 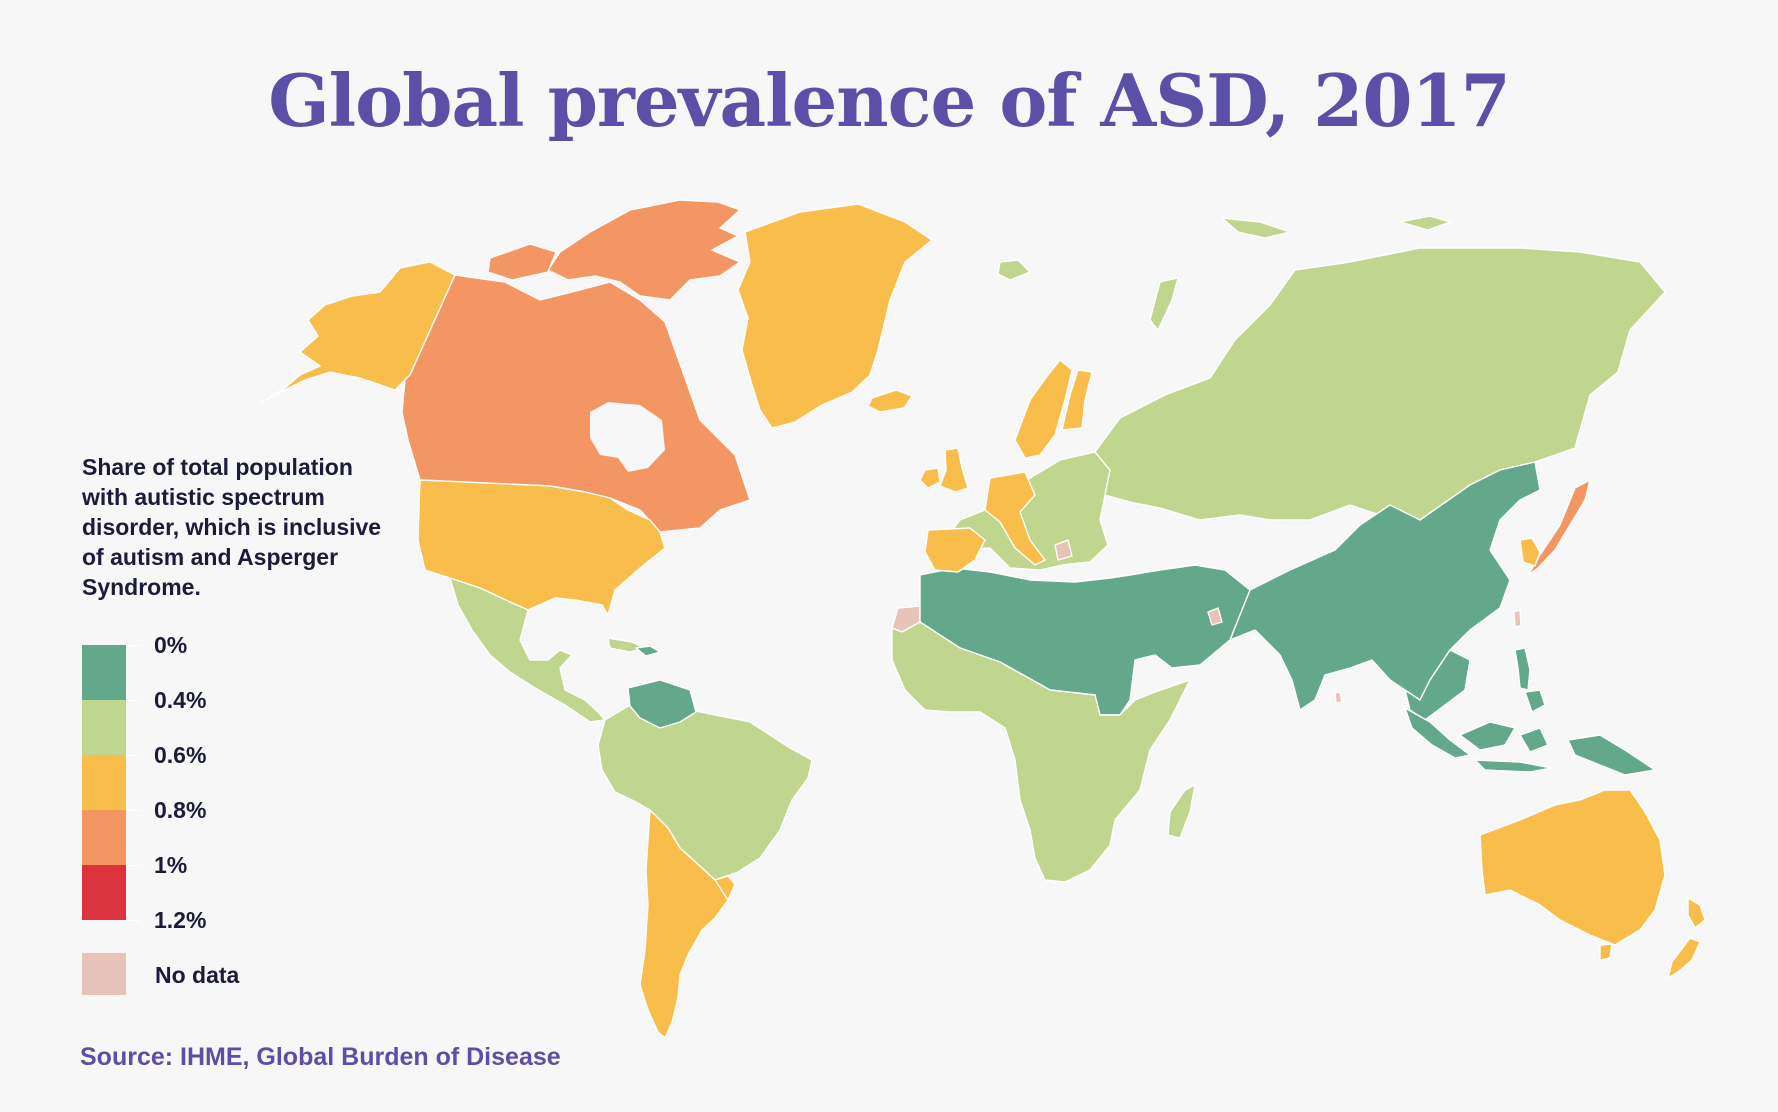 I want to click on source-note: Source: IHME, Global Burden of Disease, so click(x=320, y=1057).